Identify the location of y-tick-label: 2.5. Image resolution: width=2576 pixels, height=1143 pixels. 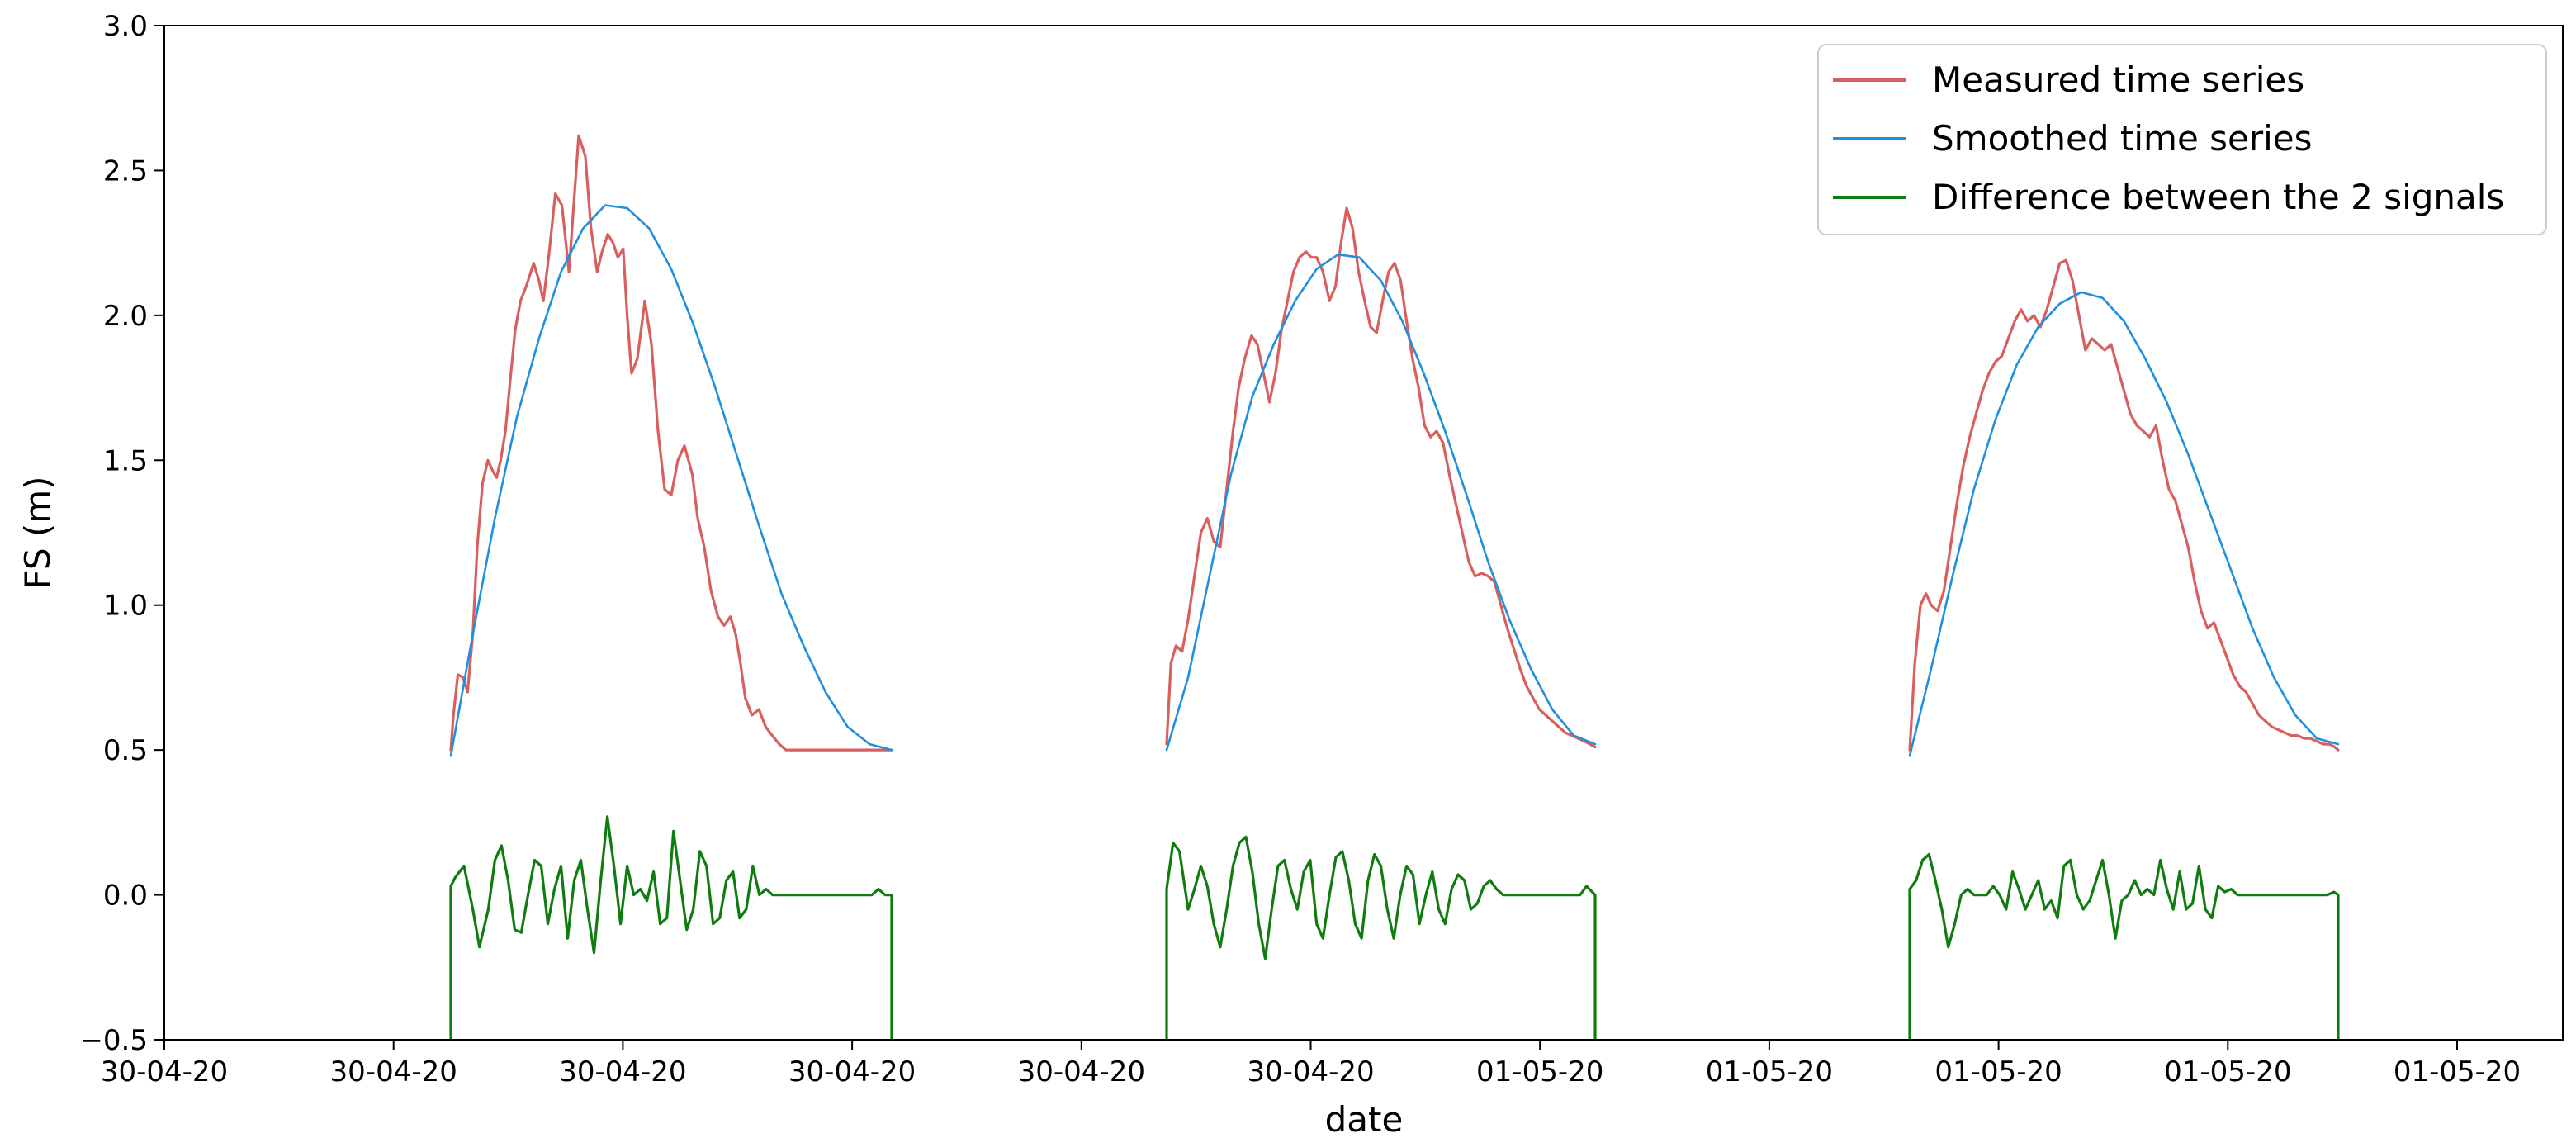
(125, 170).